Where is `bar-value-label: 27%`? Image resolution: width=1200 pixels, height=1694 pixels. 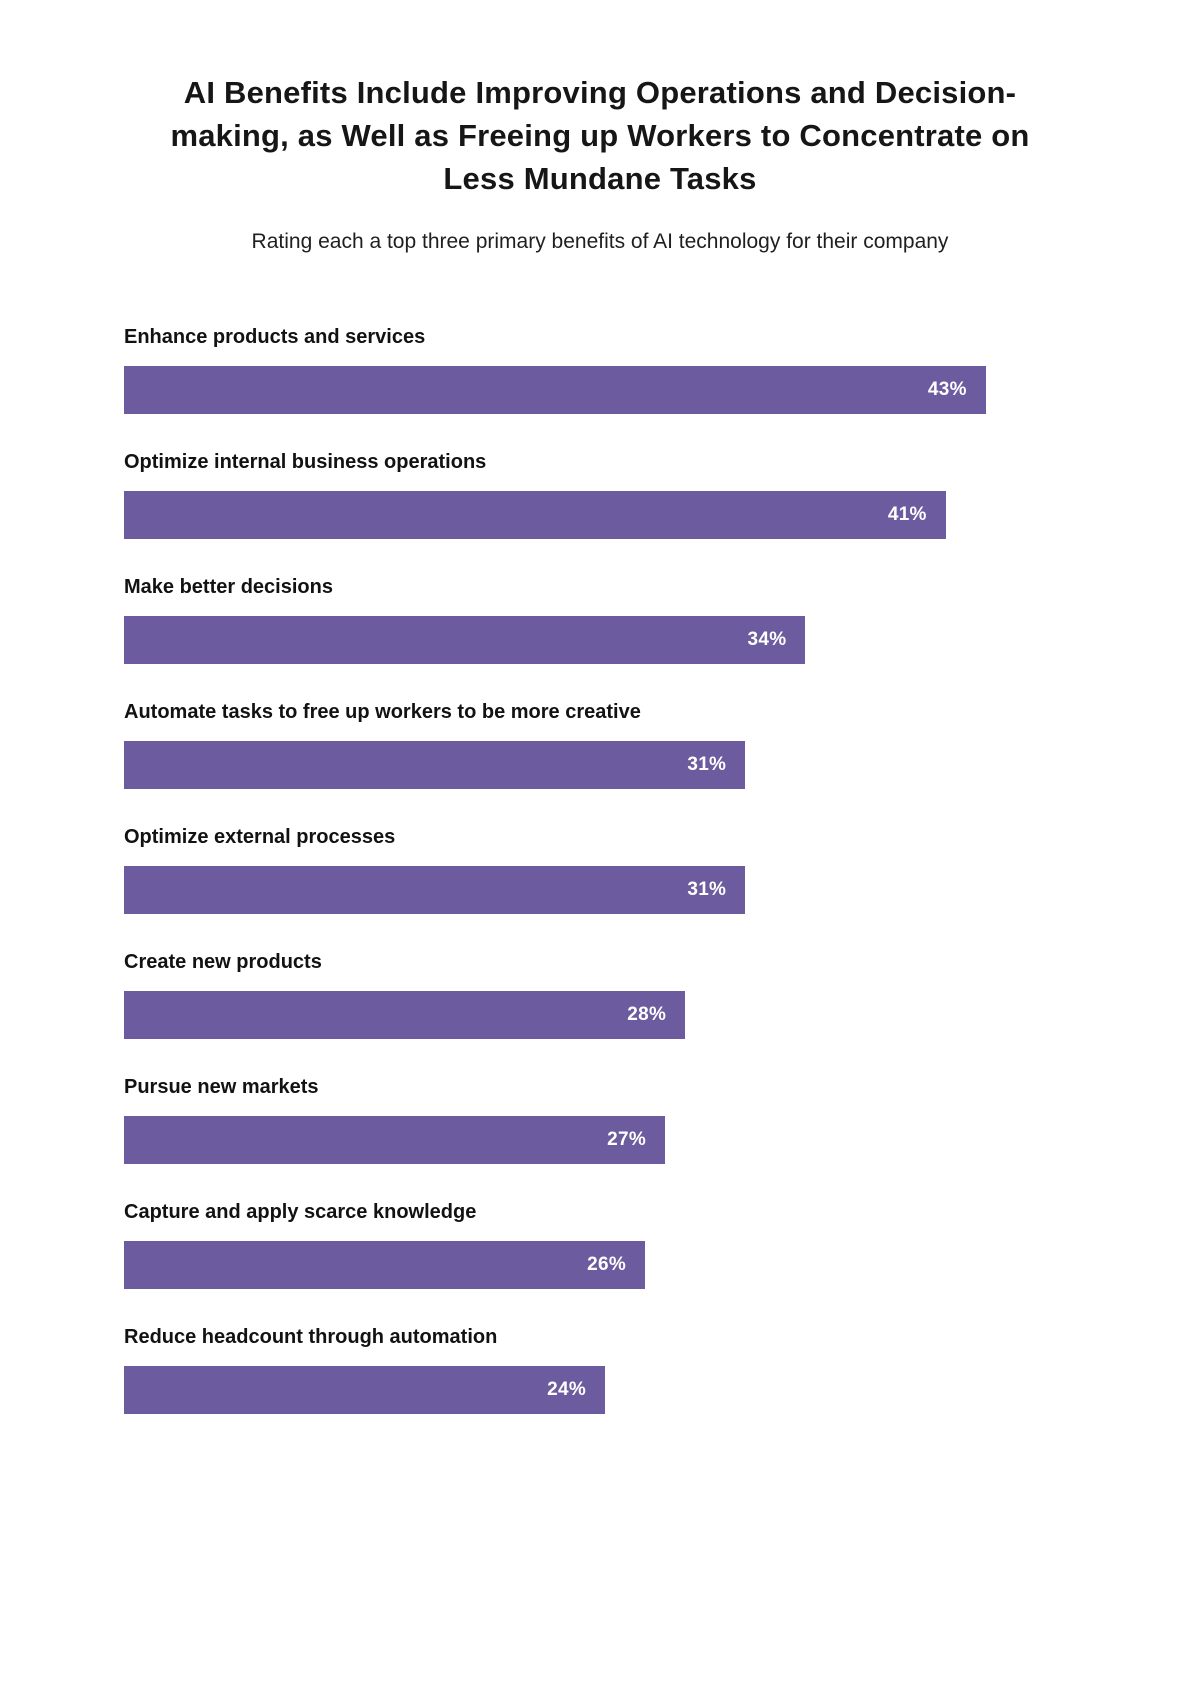
bar-value-label: 27% is located at coordinates (627, 1140).